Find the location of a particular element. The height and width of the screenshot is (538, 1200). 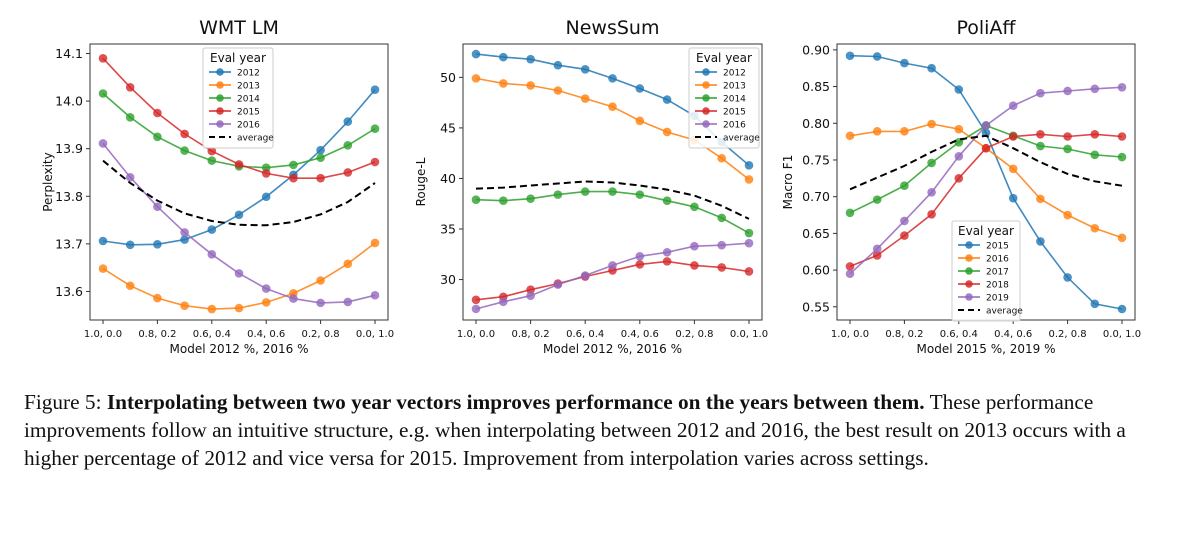

legend-label: 2016 is located at coordinates (734, 126).